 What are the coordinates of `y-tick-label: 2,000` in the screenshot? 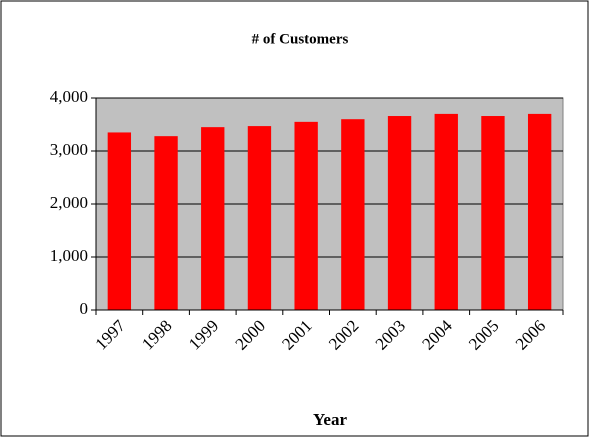 It's located at (69, 202).